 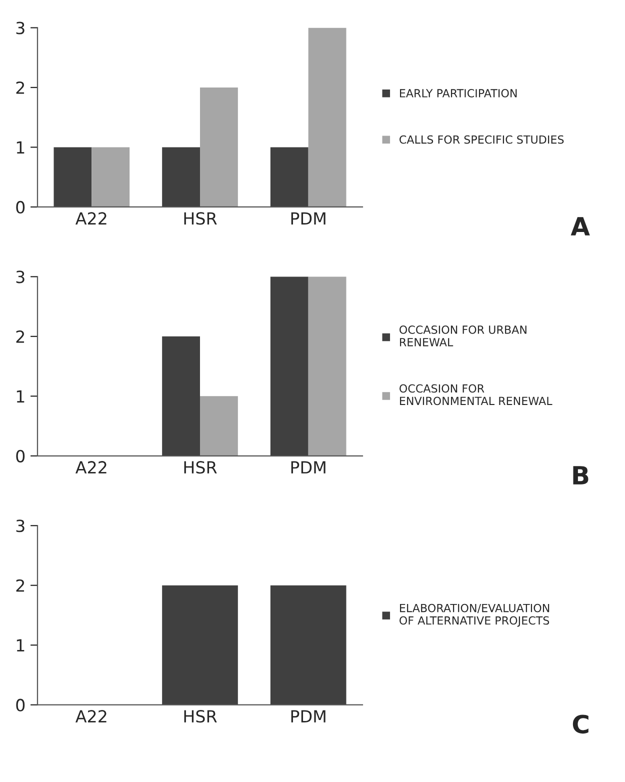 What do you see at coordinates (475, 615) in the screenshot?
I see `legend-label: ELABORATION/EVALUATION OF ALTERNATIVE PROJECTS` at bounding box center [475, 615].